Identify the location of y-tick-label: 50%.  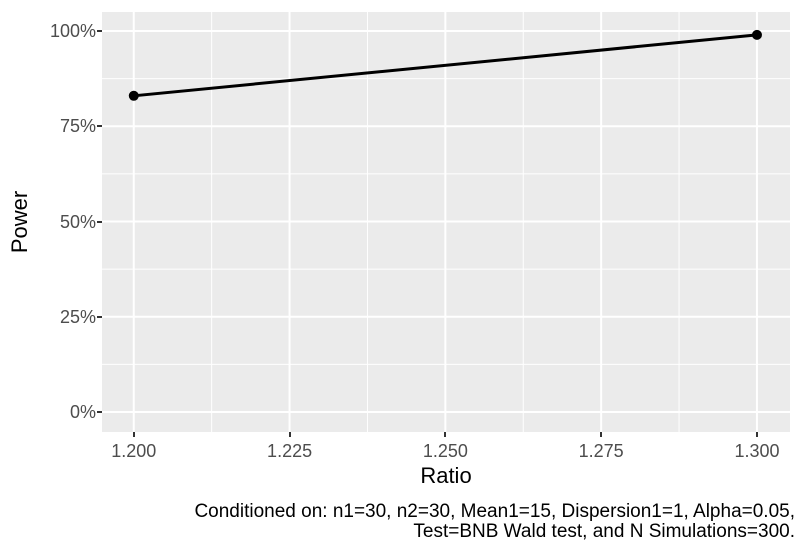
(77, 221).